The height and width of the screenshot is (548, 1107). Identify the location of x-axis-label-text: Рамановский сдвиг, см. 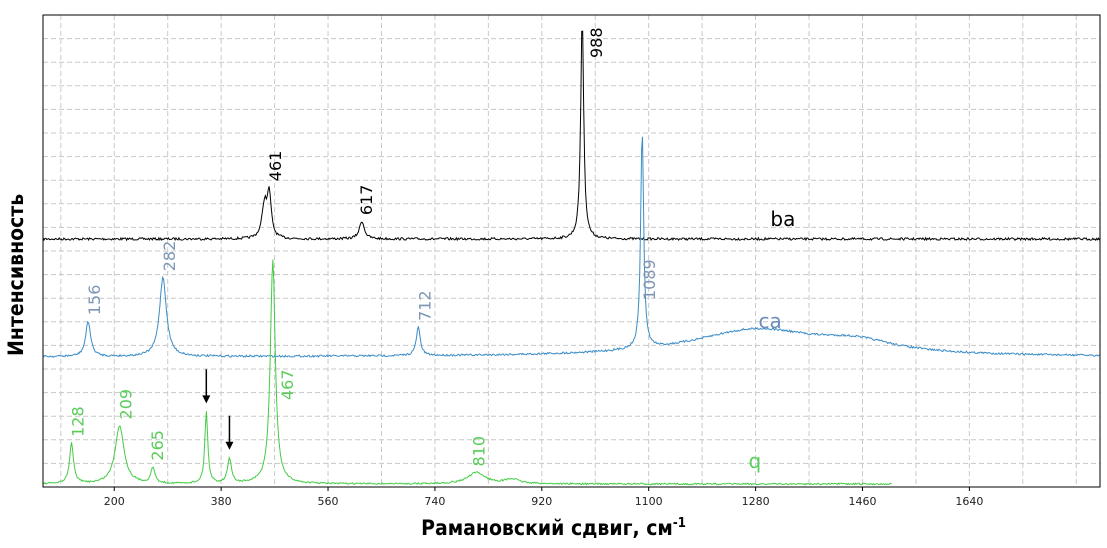
(547, 528).